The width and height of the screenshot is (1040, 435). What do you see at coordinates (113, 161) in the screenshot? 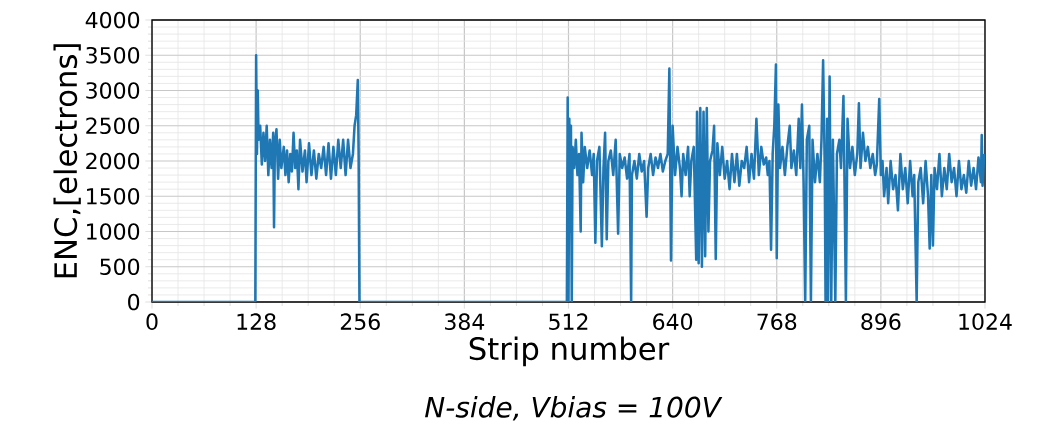
I see `y-tick-label: 2000` at bounding box center [113, 161].